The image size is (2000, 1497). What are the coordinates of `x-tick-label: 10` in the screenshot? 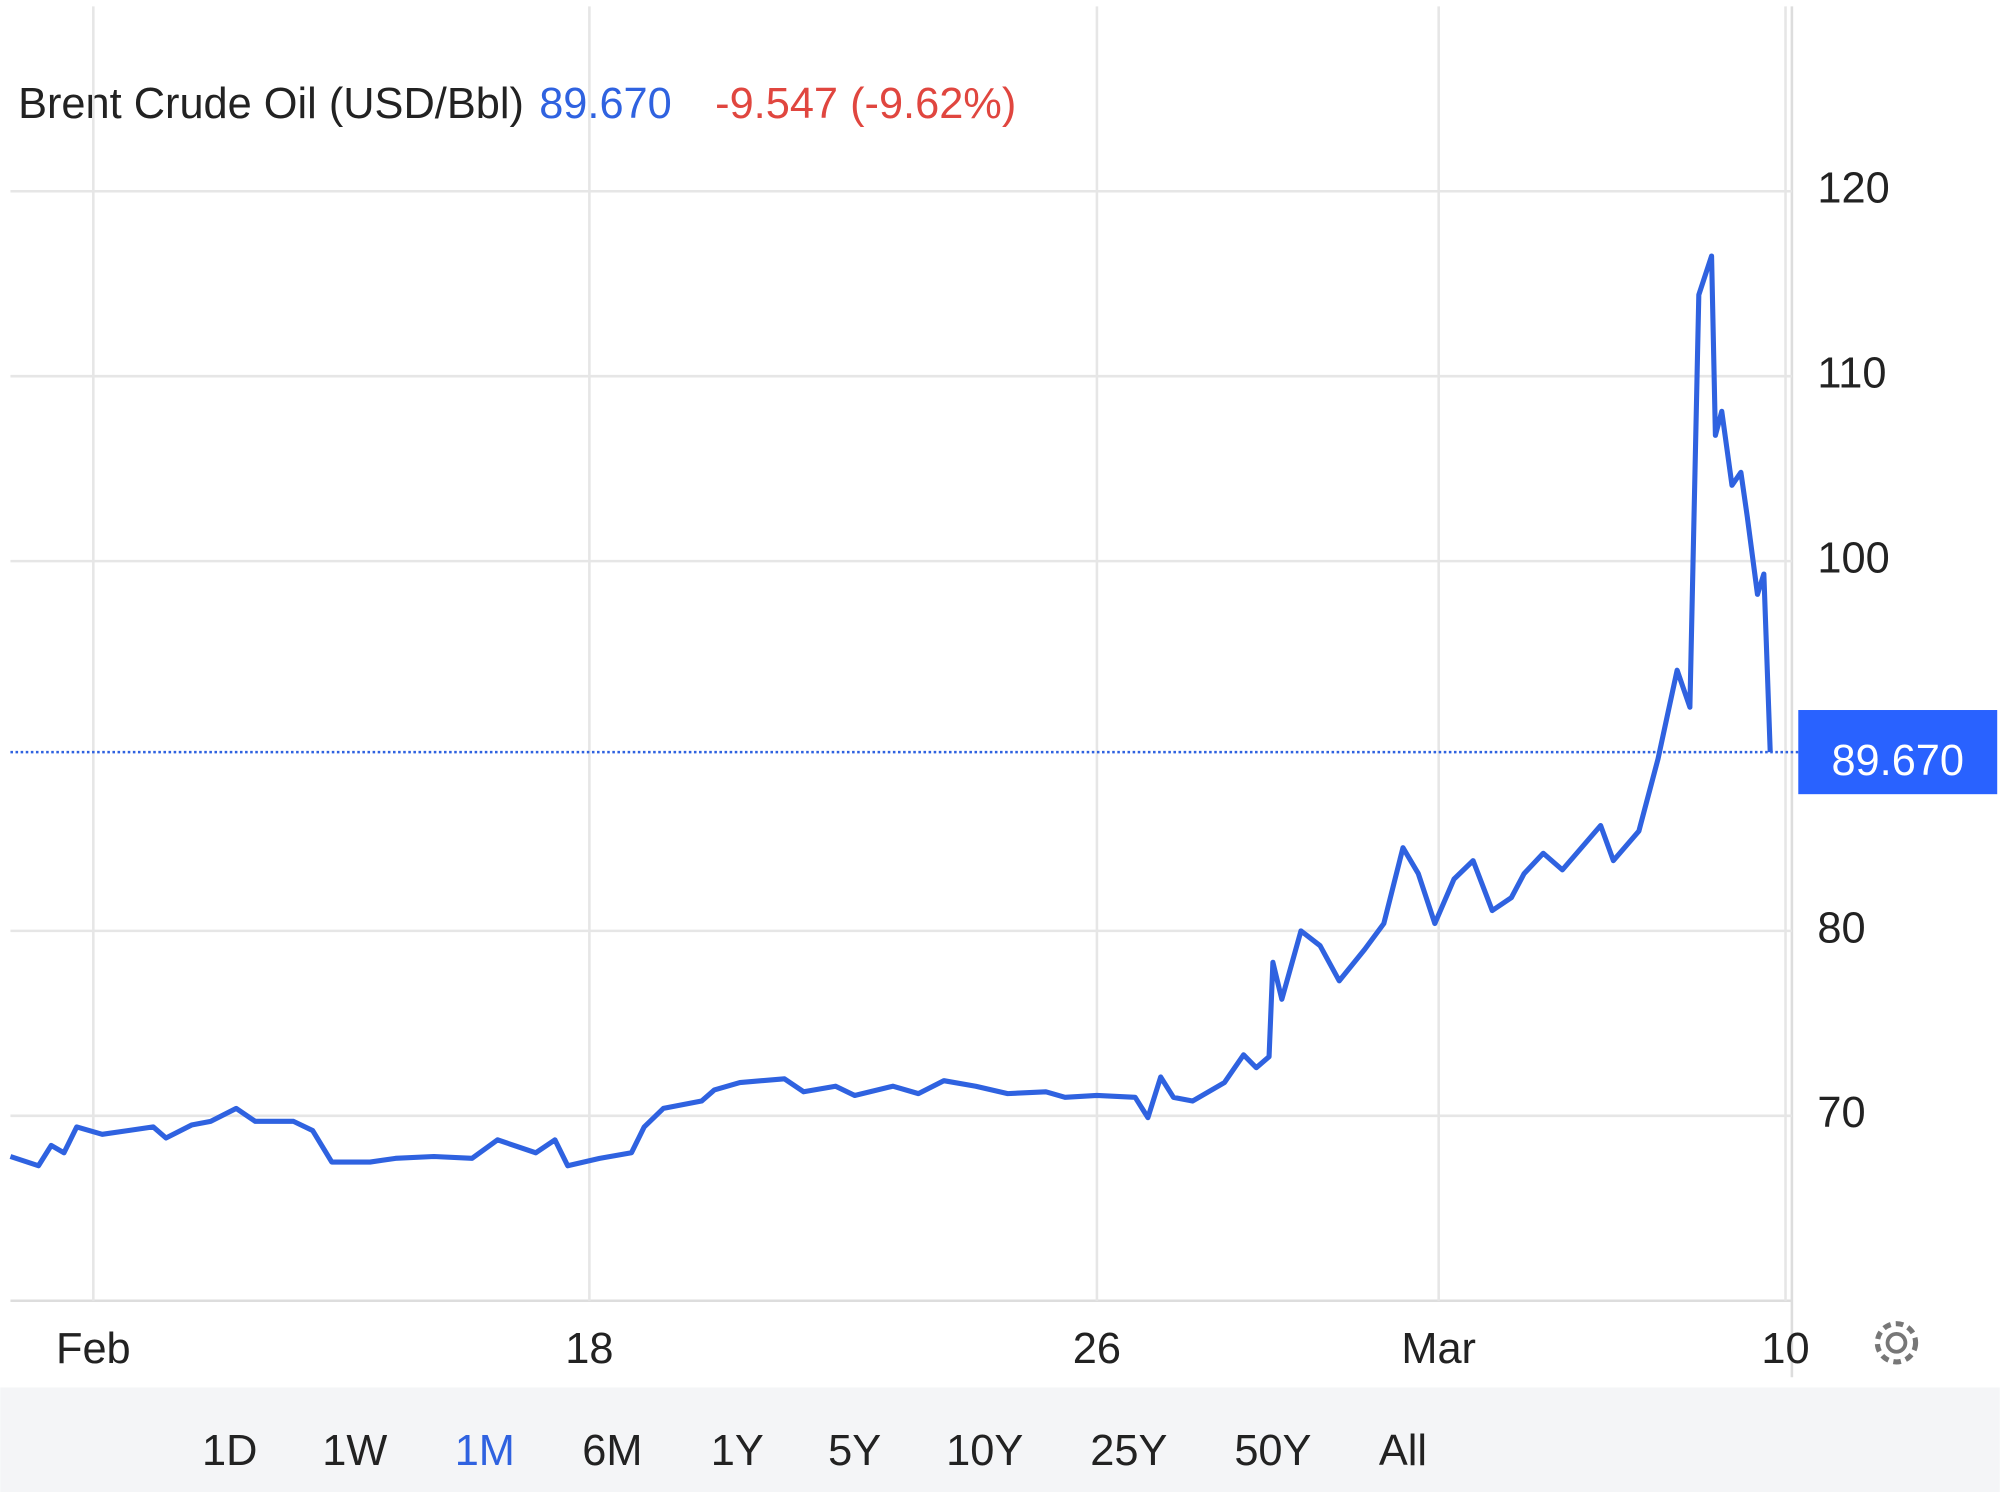 It's located at (1785, 1349).